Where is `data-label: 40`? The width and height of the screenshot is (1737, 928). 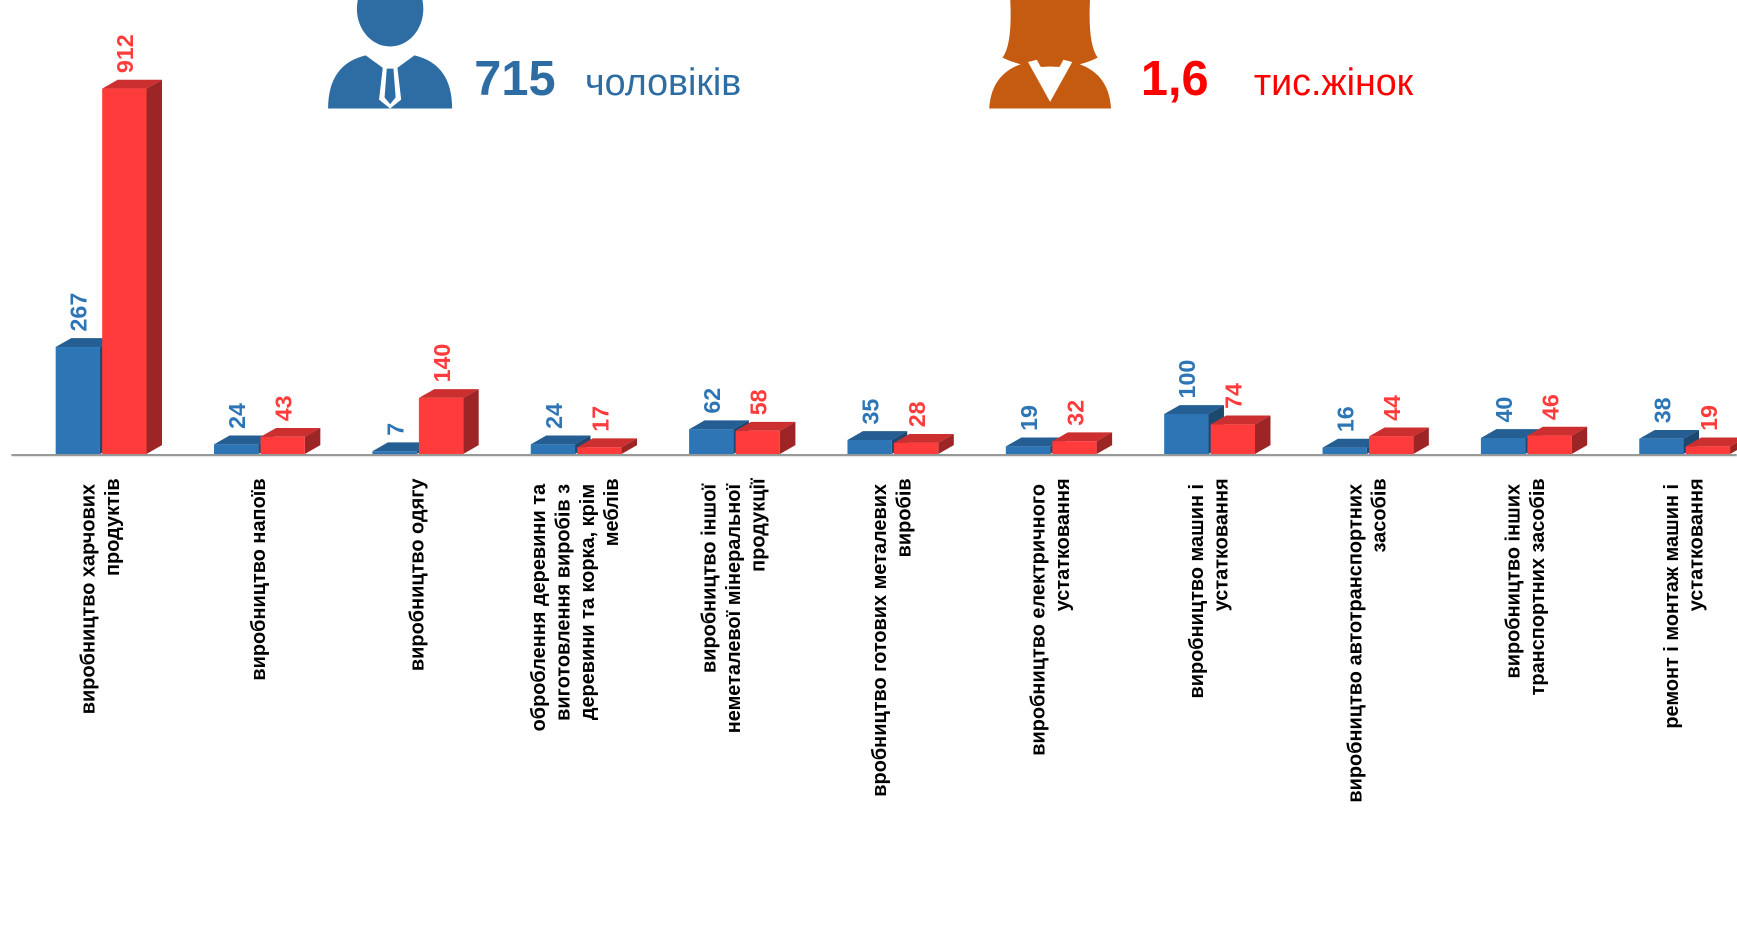
data-label: 40 is located at coordinates (1504, 410).